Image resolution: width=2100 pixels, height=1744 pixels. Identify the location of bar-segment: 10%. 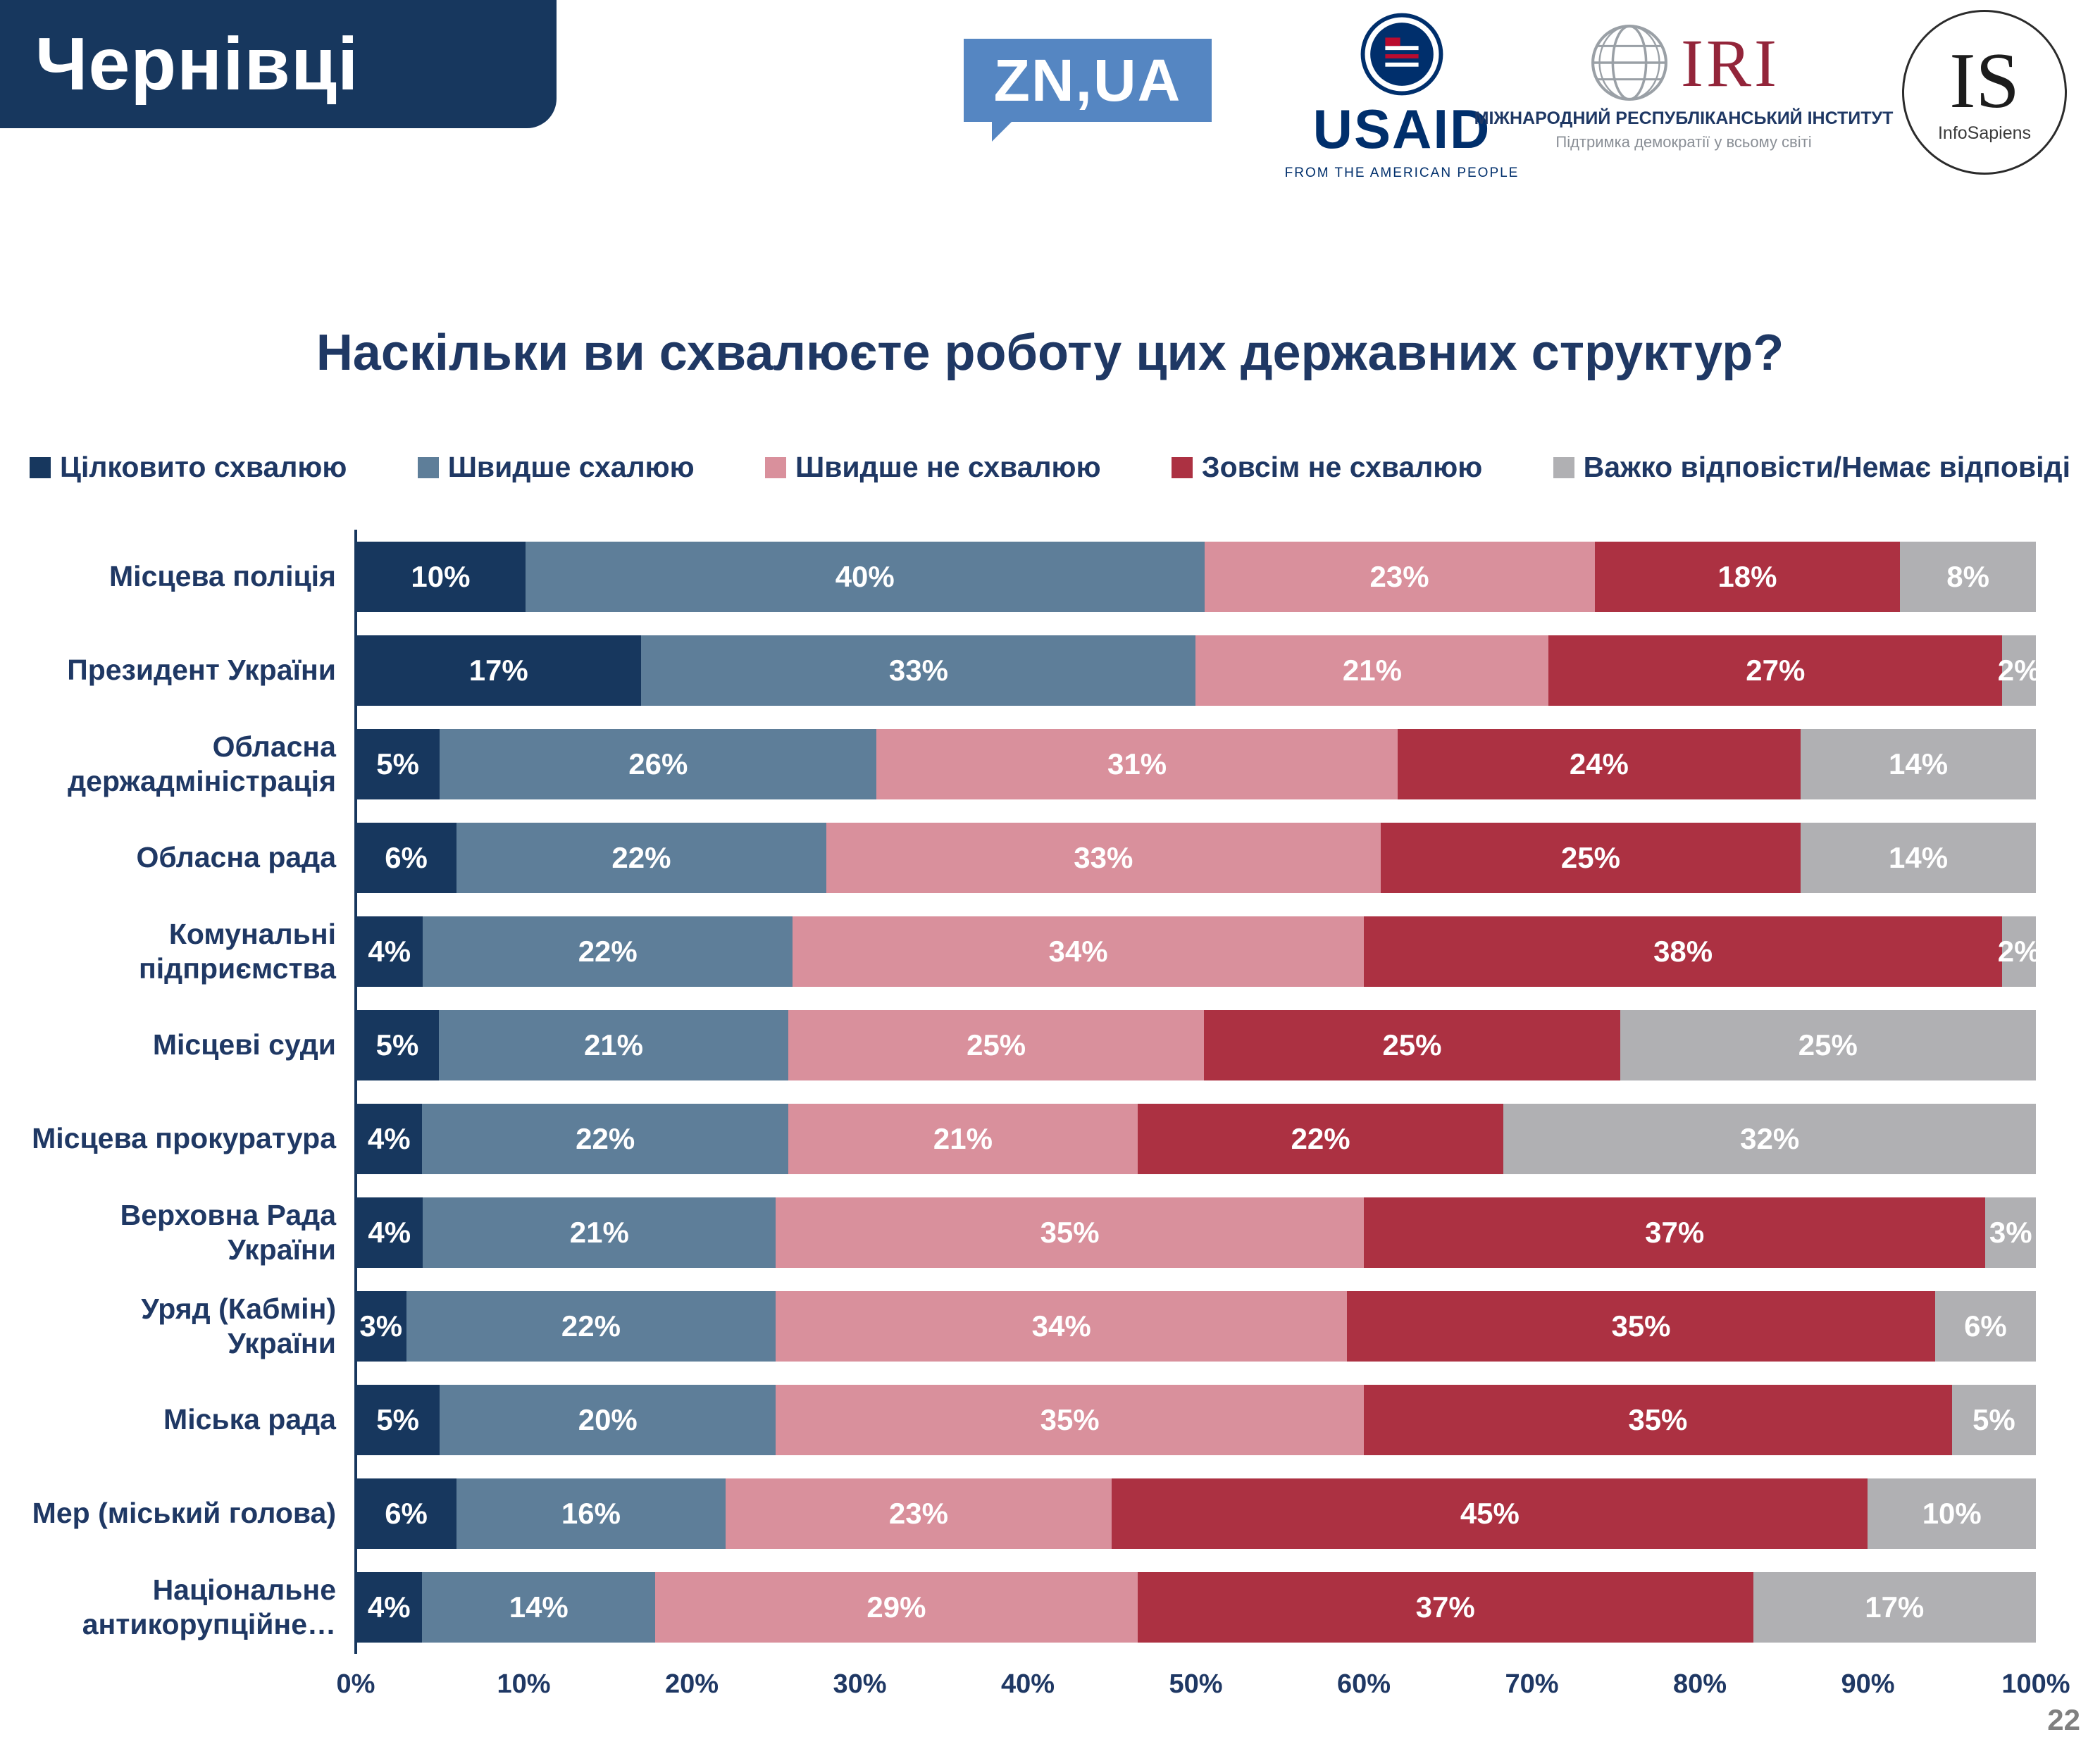
(1952, 1513).